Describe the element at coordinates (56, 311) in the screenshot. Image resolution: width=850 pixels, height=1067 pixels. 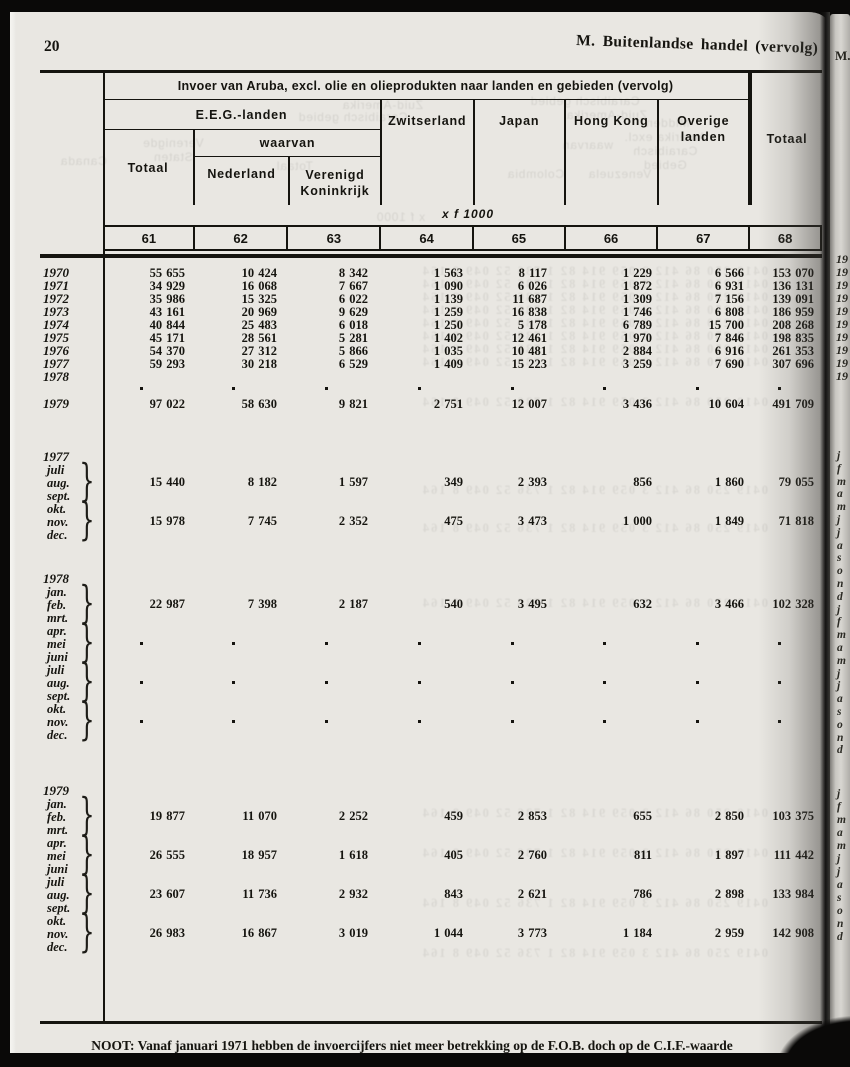
I see `year-label: 1973` at that location.